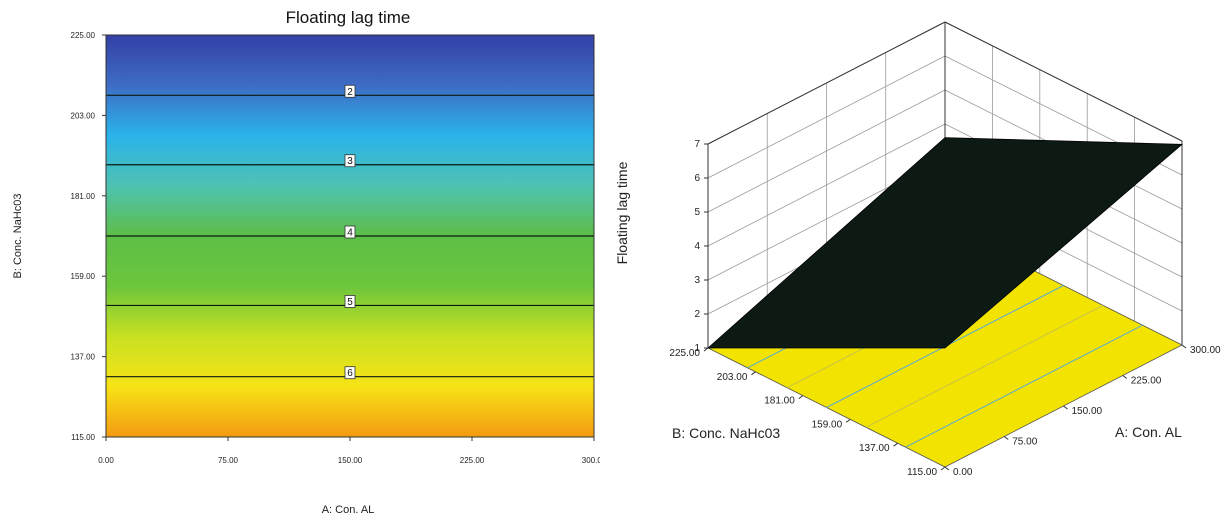 The height and width of the screenshot is (522, 1229). Describe the element at coordinates (88, 236) in the screenshot. I see `contour-y-ticks: 115.00 137.00 159.00 181.00 203.00 225.00` at that location.